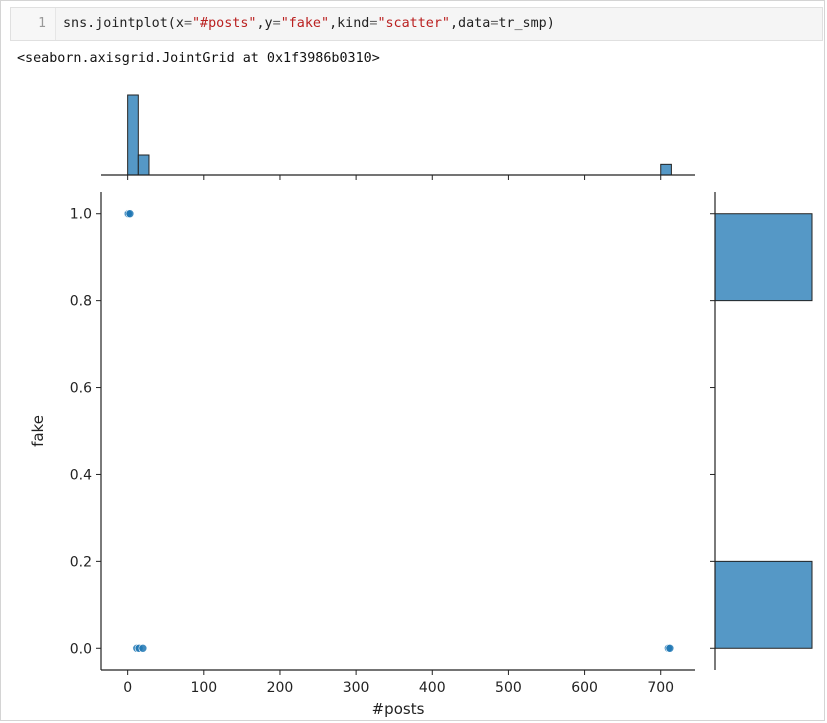  Describe the element at coordinates (33, 24) in the screenshot. I see `line-gutter: 1` at that location.